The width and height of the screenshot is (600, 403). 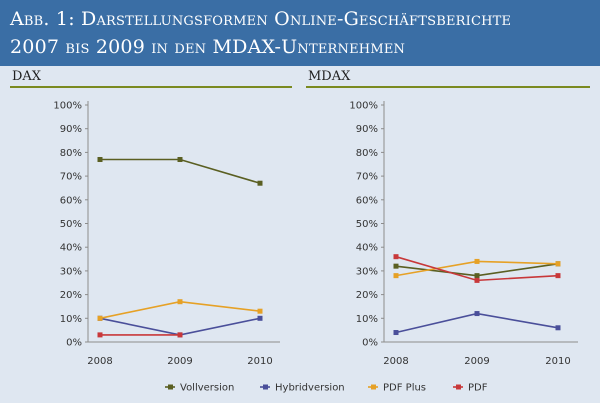 I want to click on mdax-ytick-label: 60%, so click(x=367, y=200).